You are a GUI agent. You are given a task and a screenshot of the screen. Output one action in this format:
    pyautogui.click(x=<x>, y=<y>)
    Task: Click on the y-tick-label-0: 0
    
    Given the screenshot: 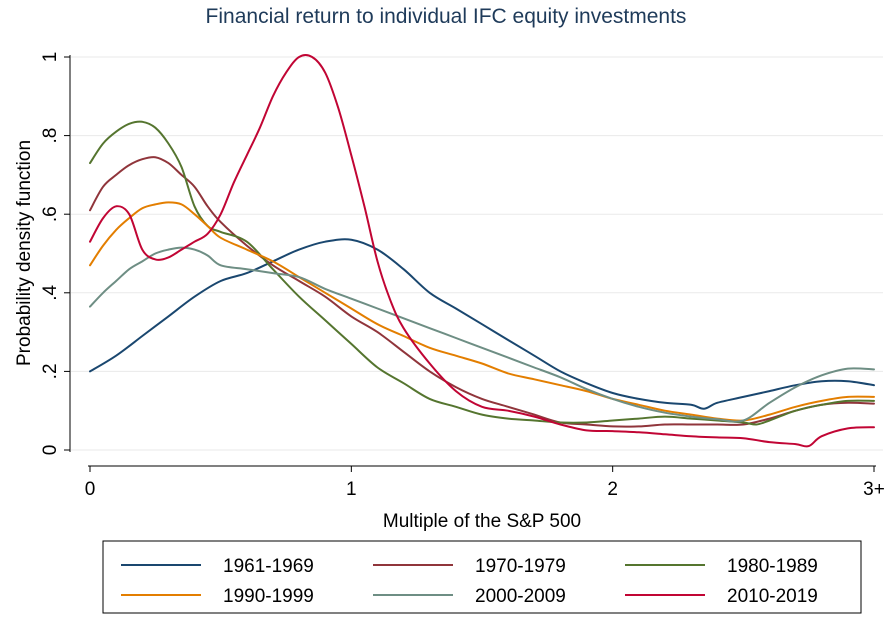 What is the action you would take?
    pyautogui.click(x=50, y=450)
    